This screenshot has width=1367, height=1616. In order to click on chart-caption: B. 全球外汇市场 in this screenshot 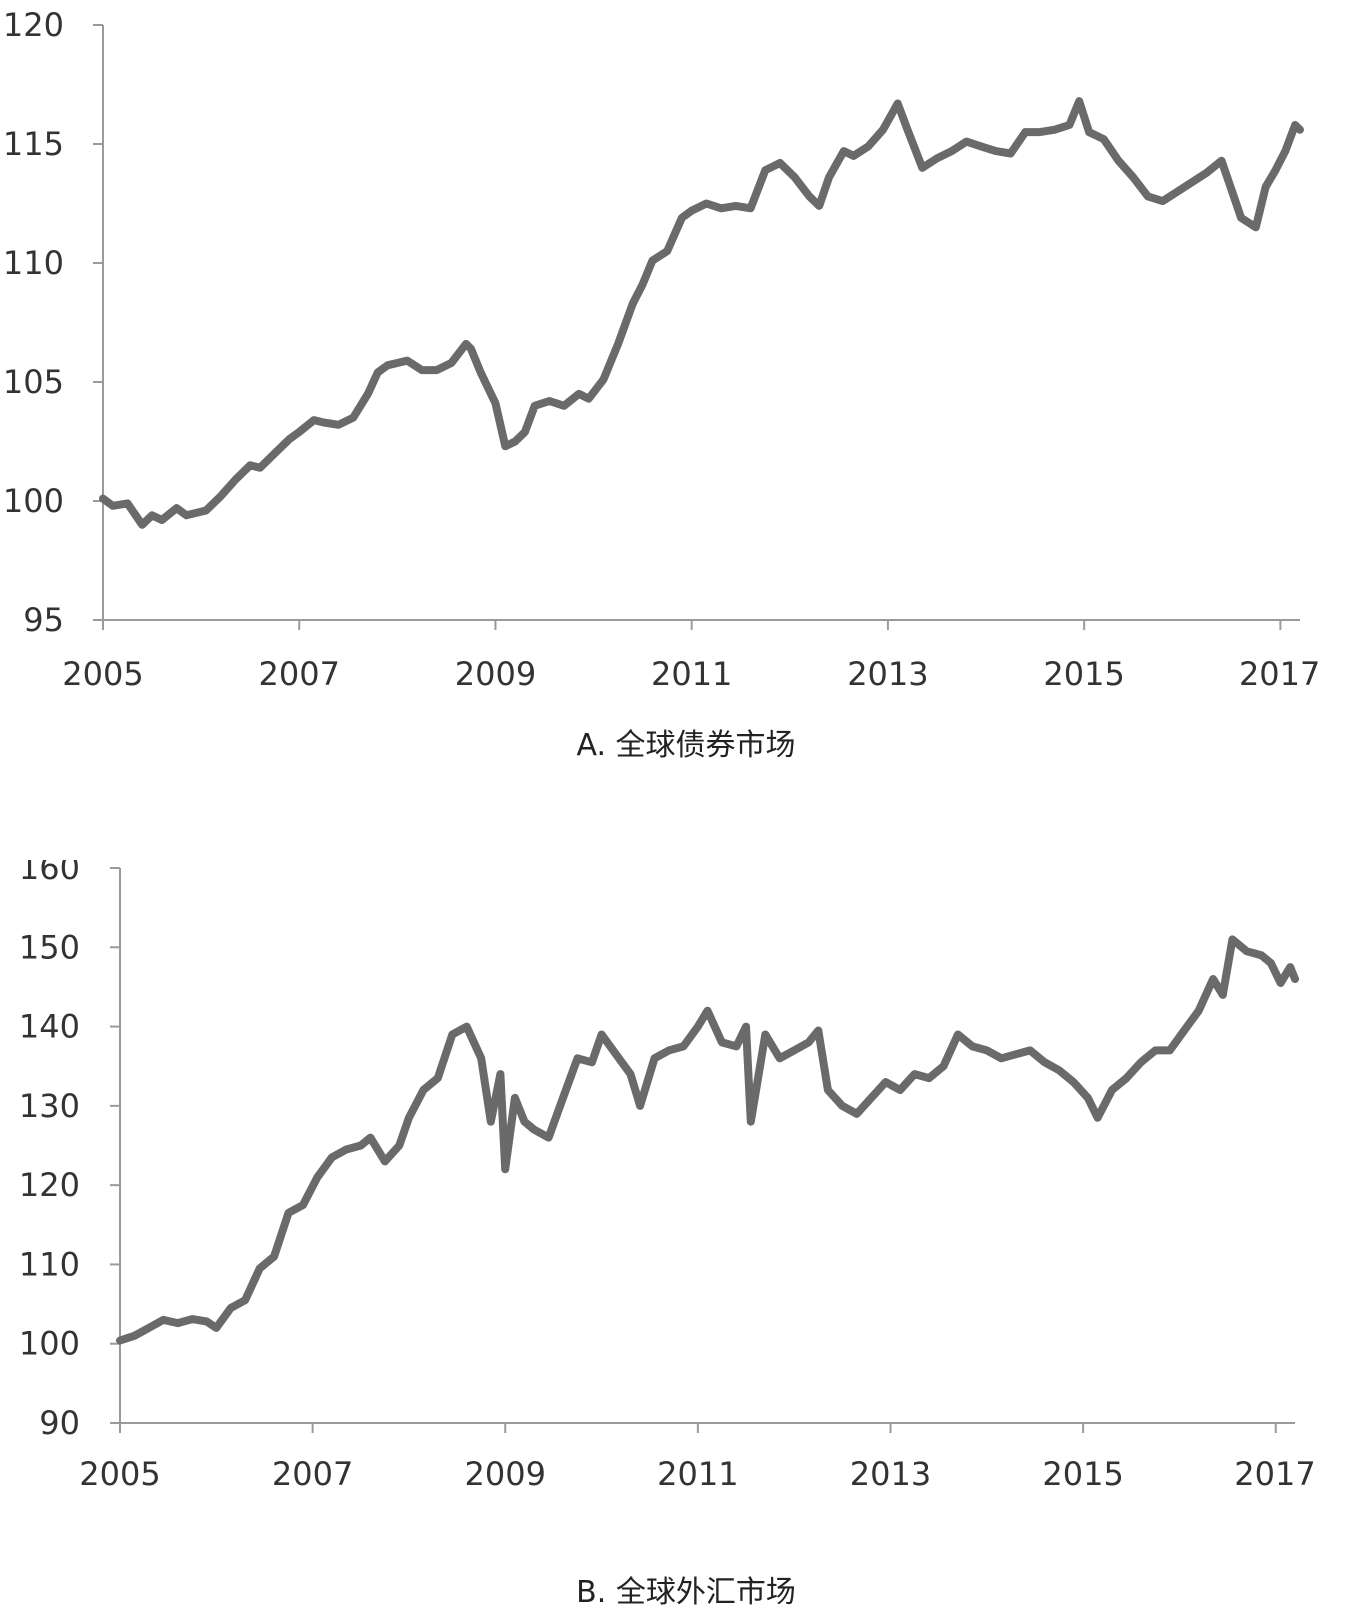, I will do `click(686, 1592)`.